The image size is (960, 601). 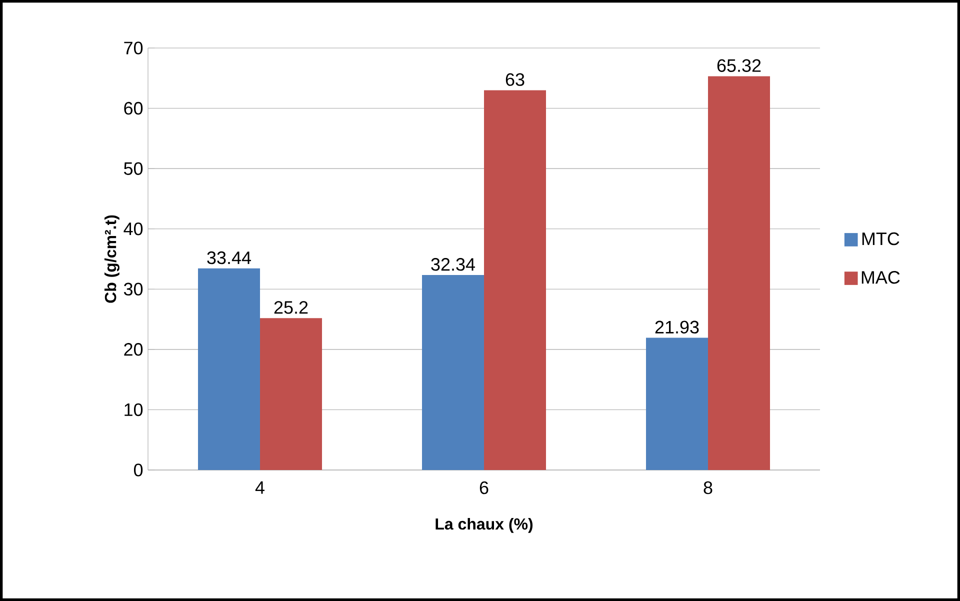 What do you see at coordinates (291, 307) in the screenshot?
I see `data-label: 25.2` at bounding box center [291, 307].